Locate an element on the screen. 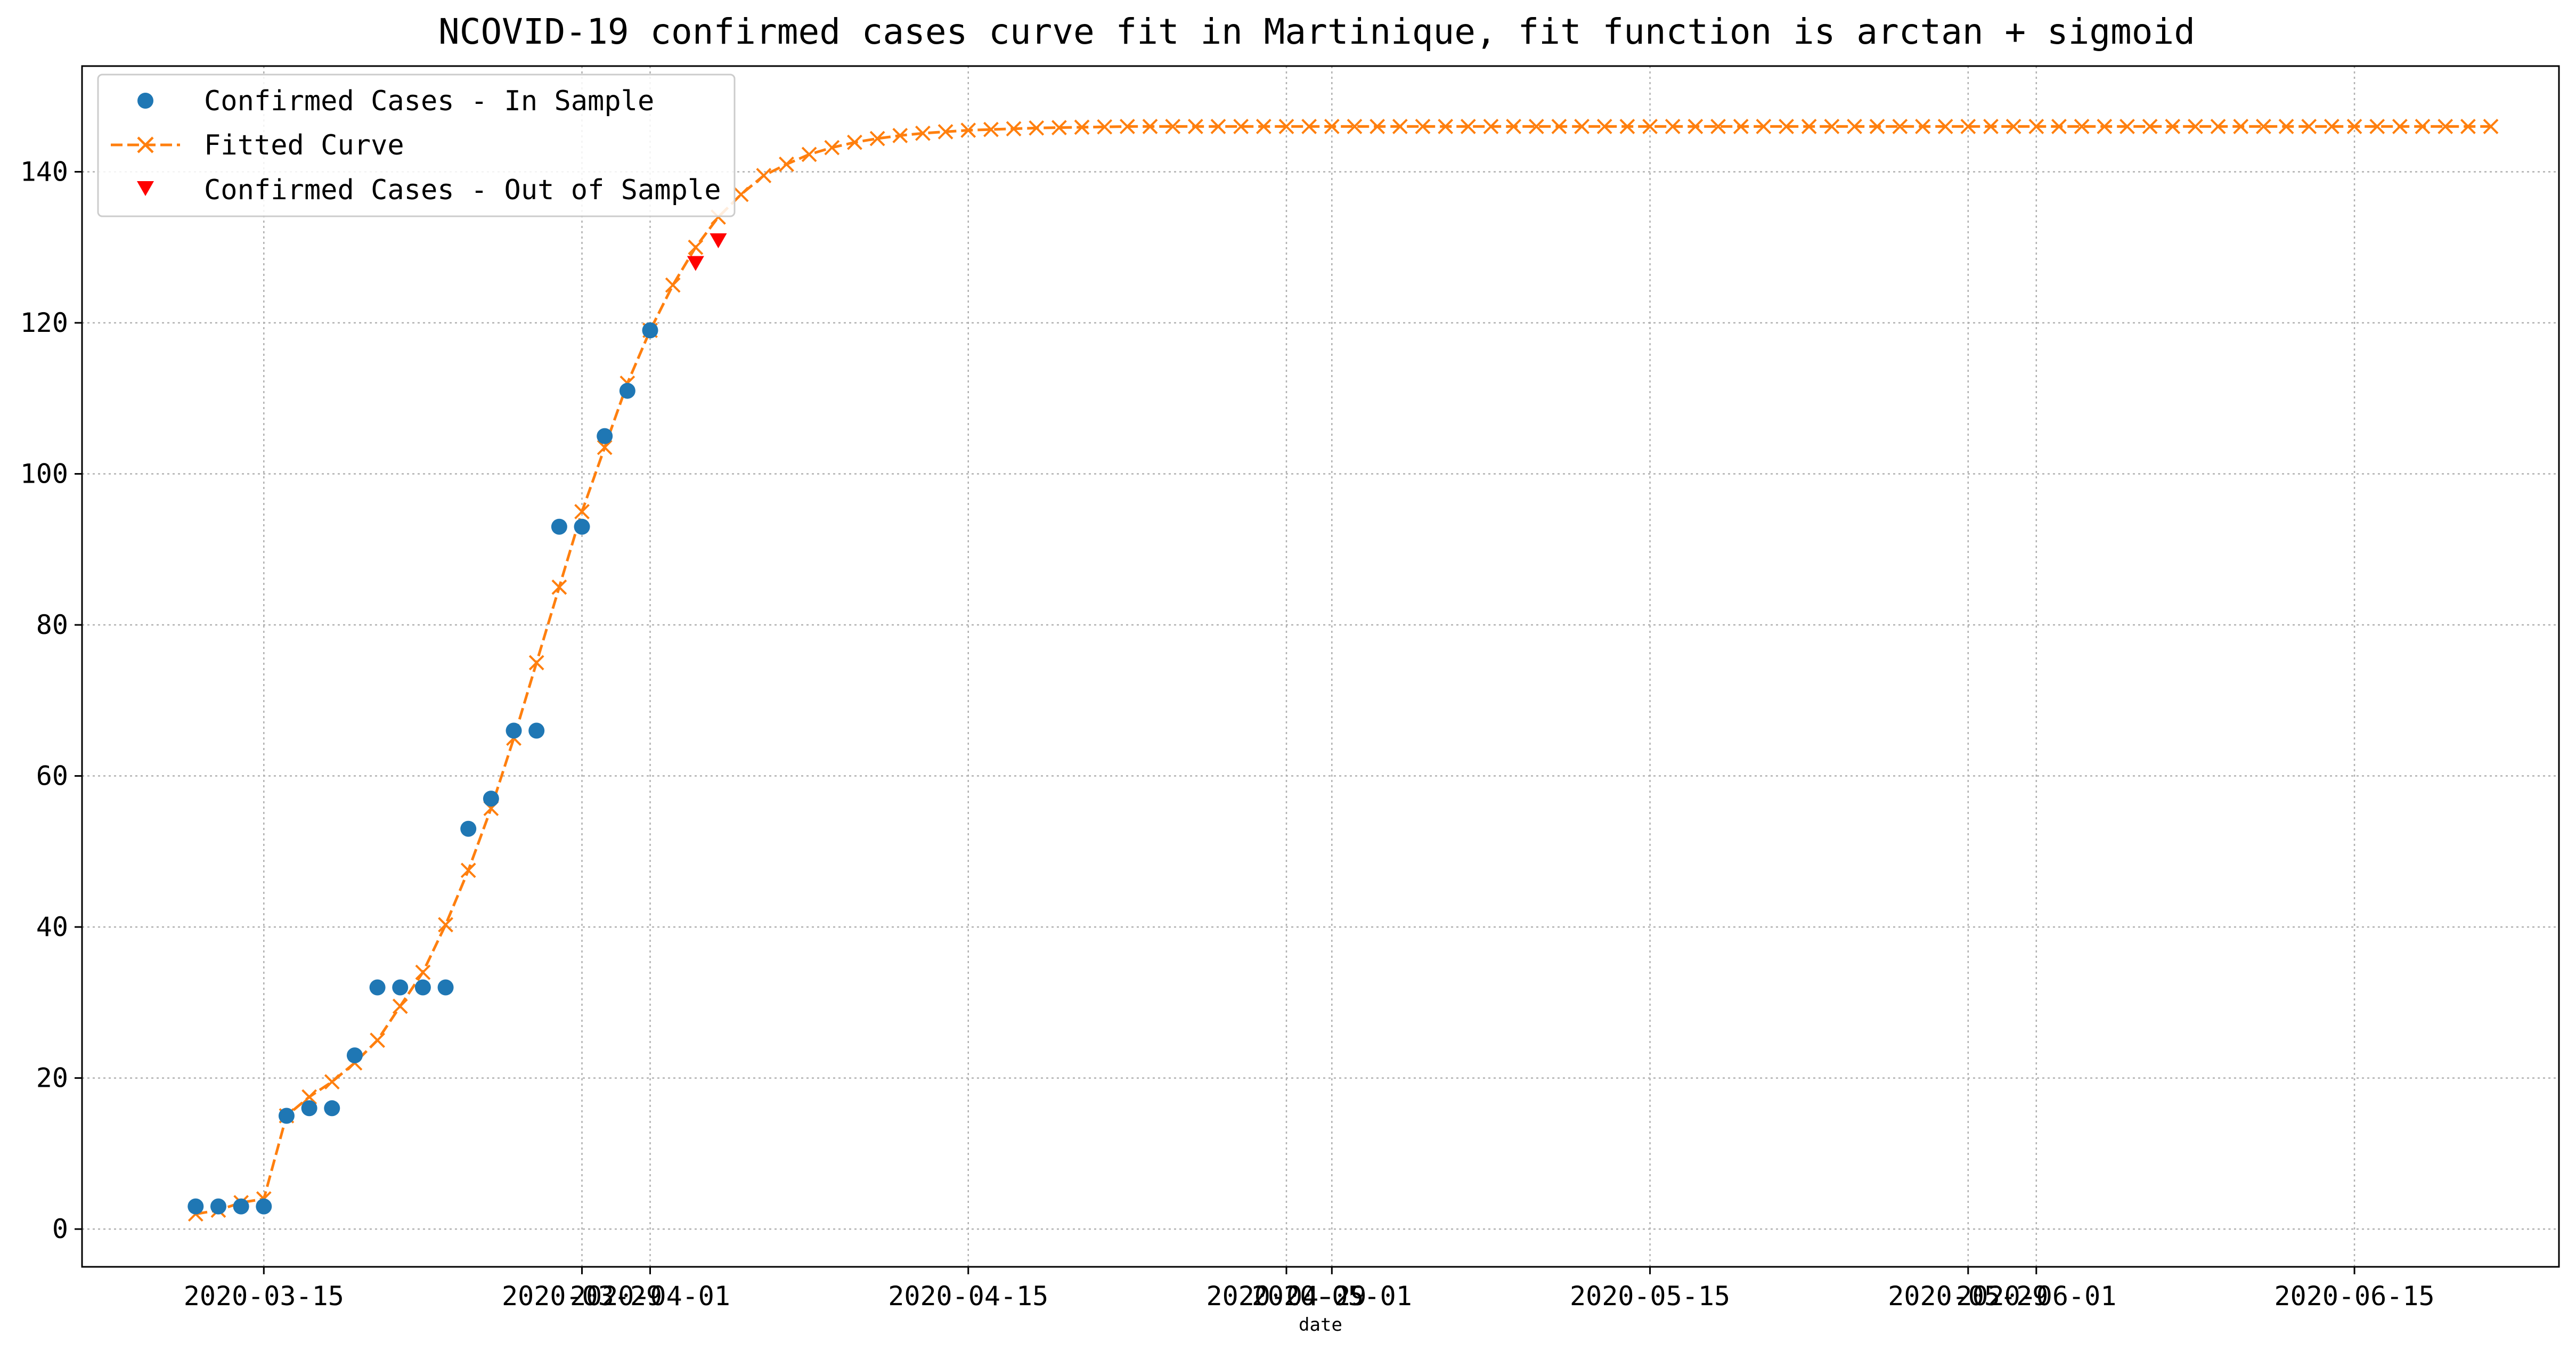 This screenshot has width=2576, height=1351. x-tick-label: 2020-04-15 is located at coordinates (968, 1297).